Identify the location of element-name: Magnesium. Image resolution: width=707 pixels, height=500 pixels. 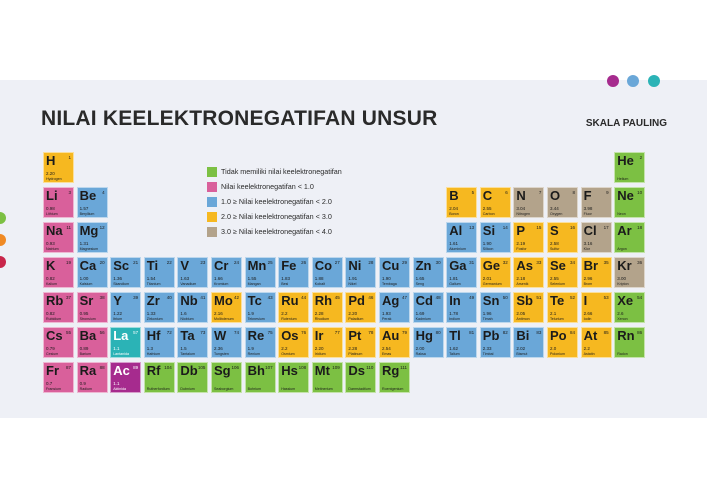
(89, 249).